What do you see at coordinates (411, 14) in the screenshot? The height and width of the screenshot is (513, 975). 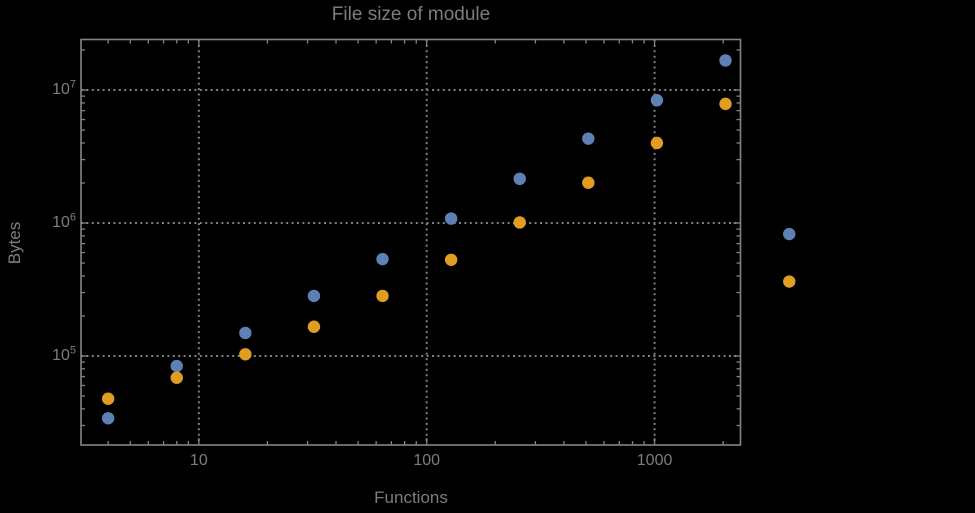 I see `chart-title: File size of module` at bounding box center [411, 14].